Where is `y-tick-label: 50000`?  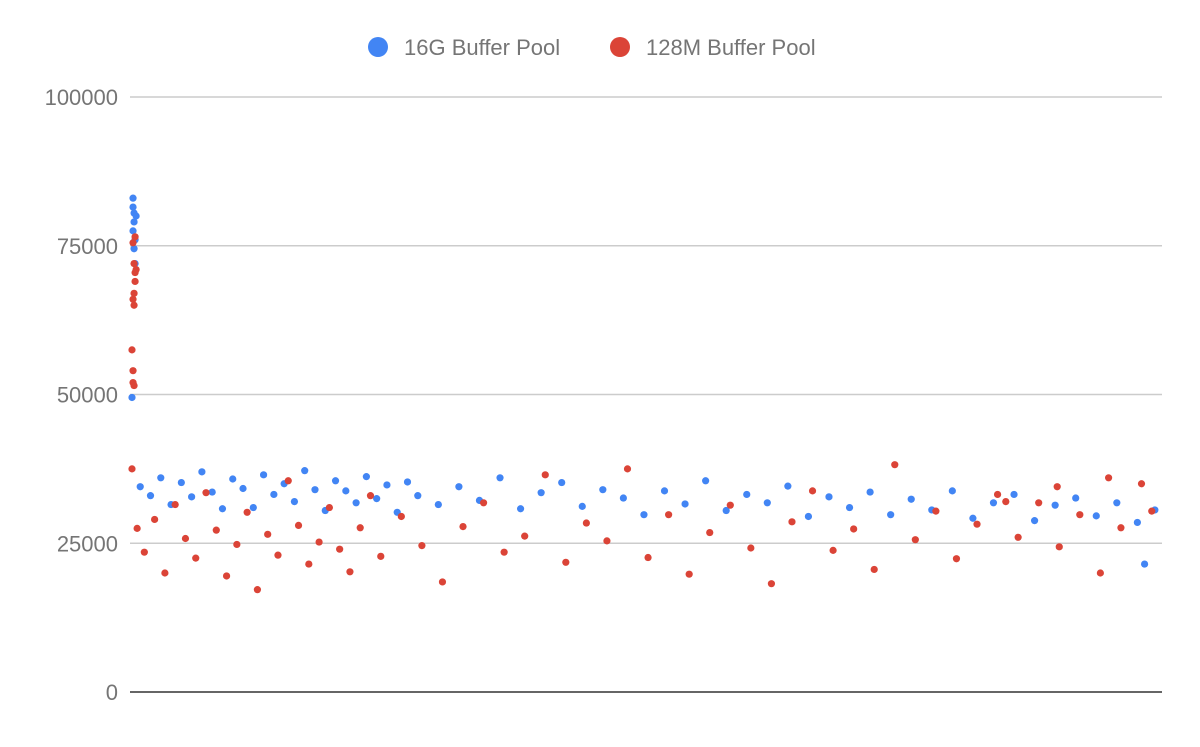
y-tick-label: 50000 is located at coordinates (87, 395).